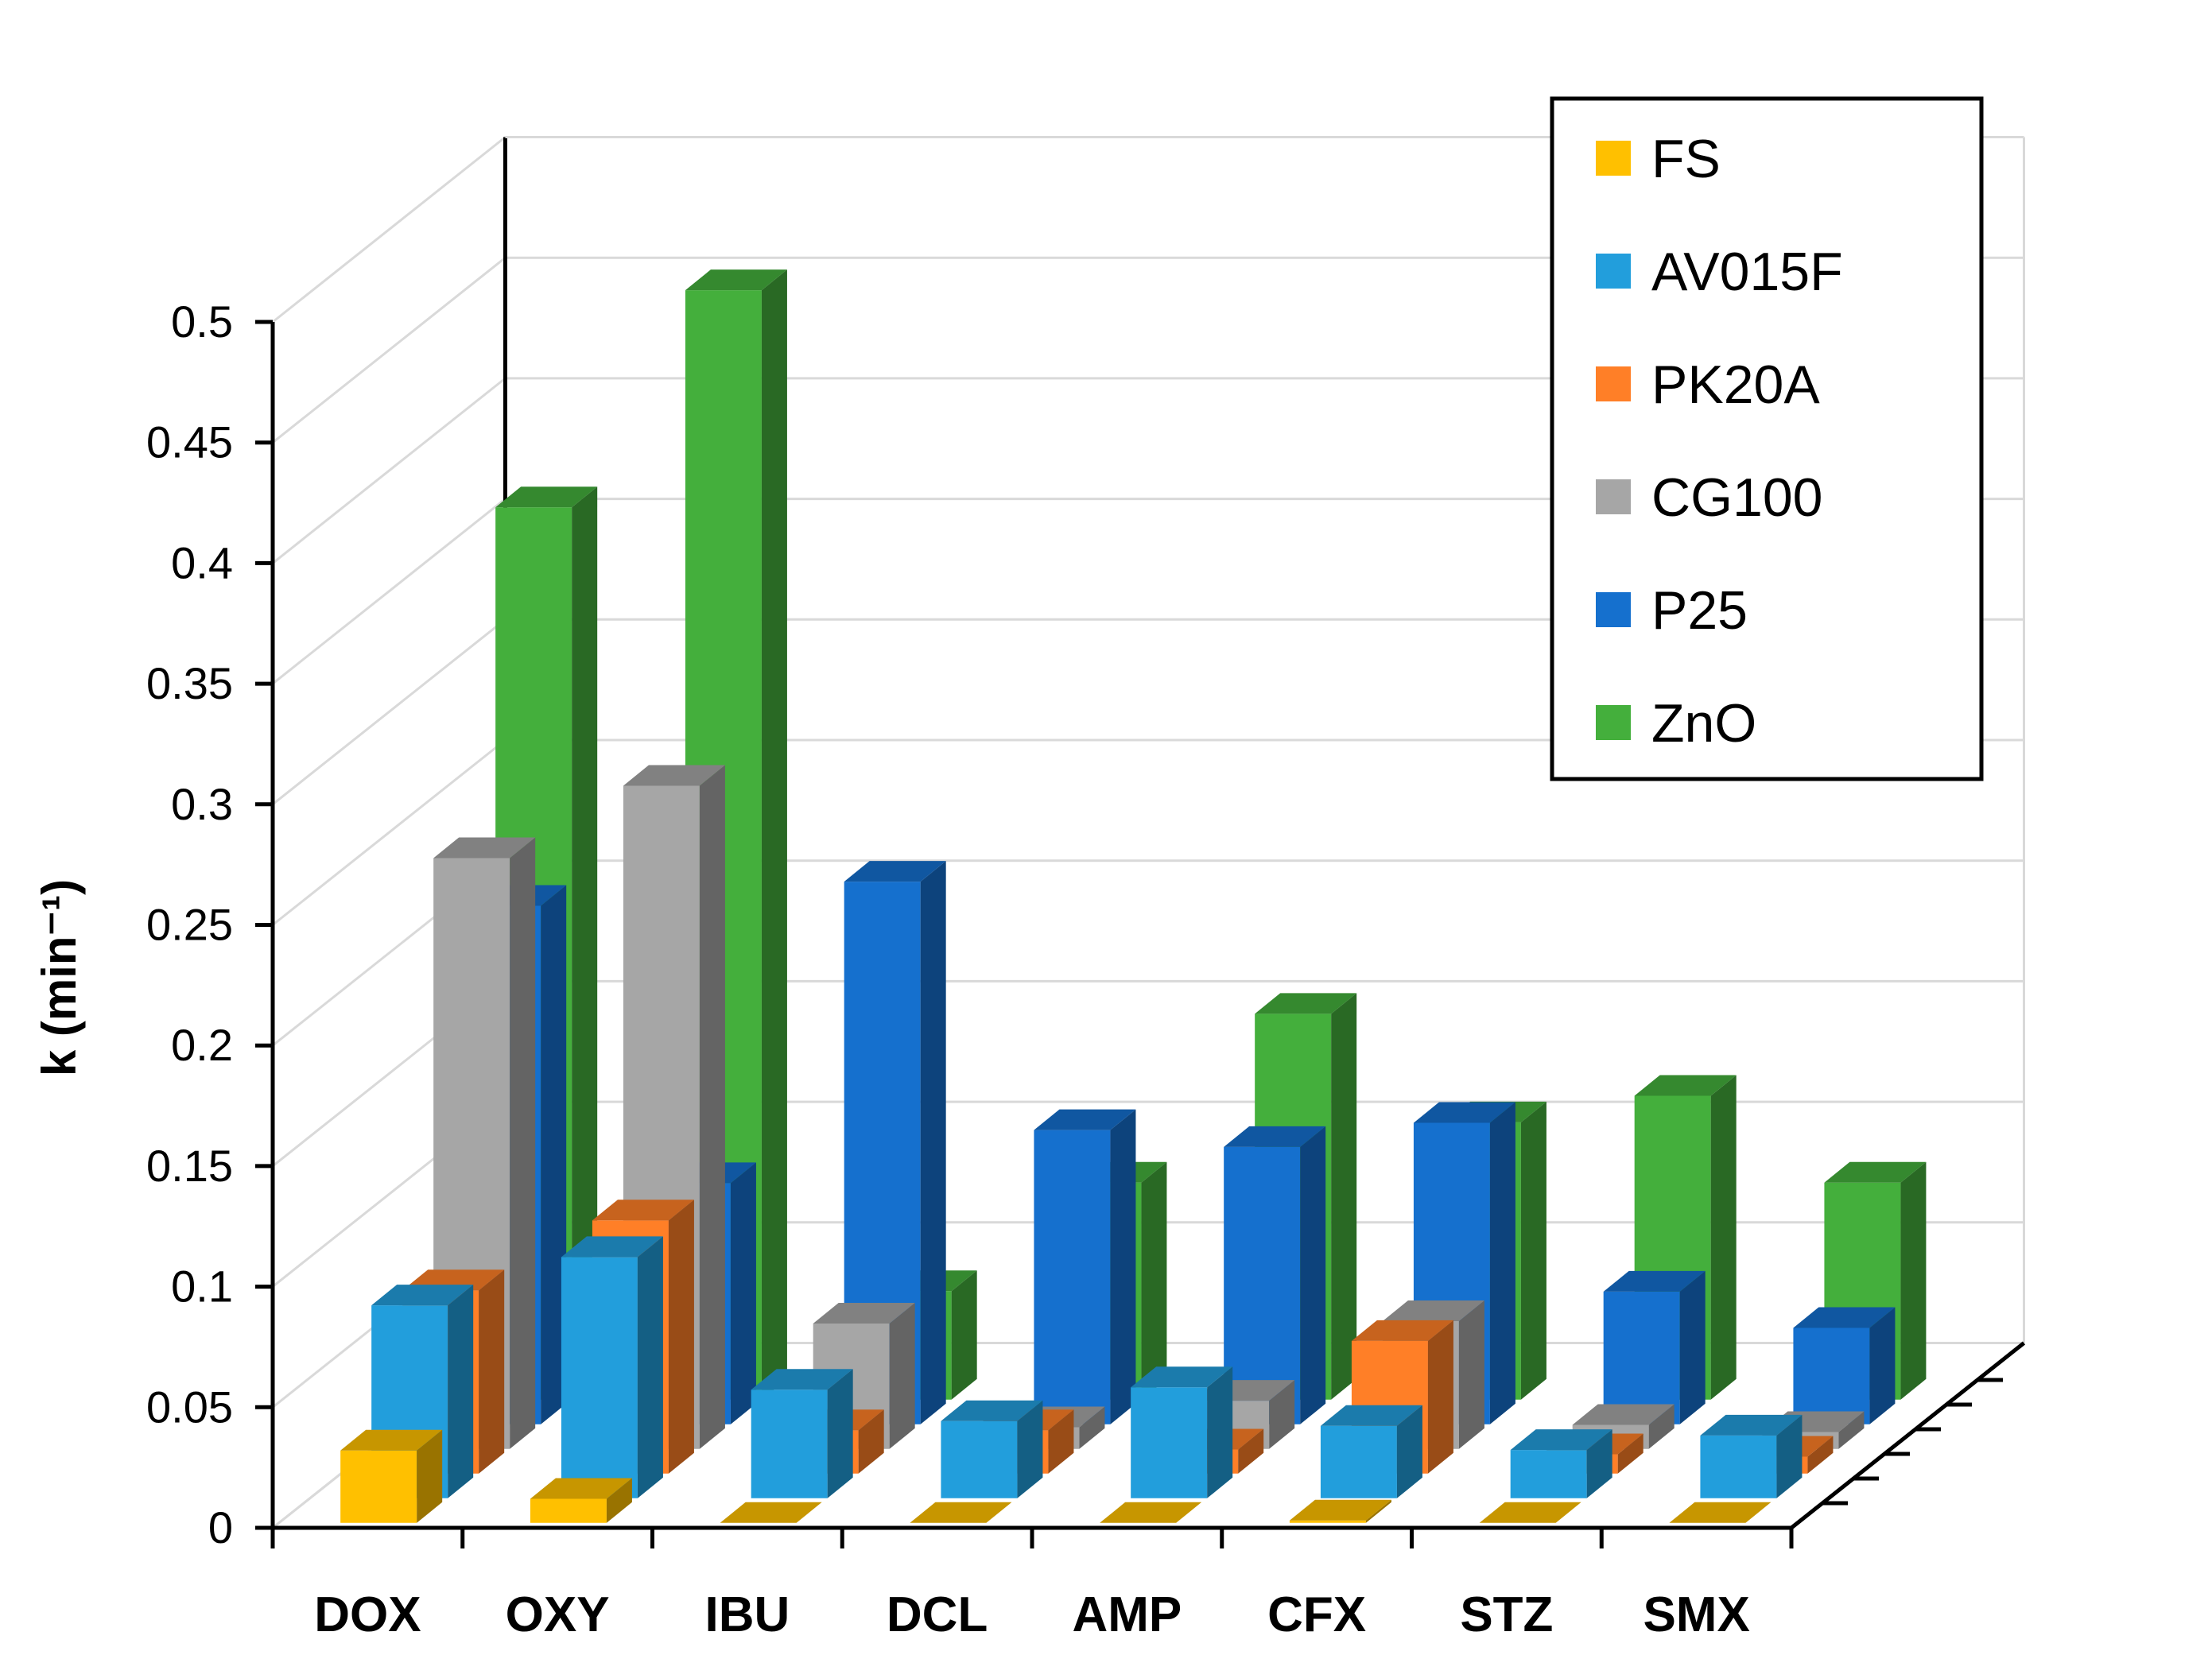  Describe the element at coordinates (1127, 1614) in the screenshot. I see `x-tick-label: AMP` at that location.